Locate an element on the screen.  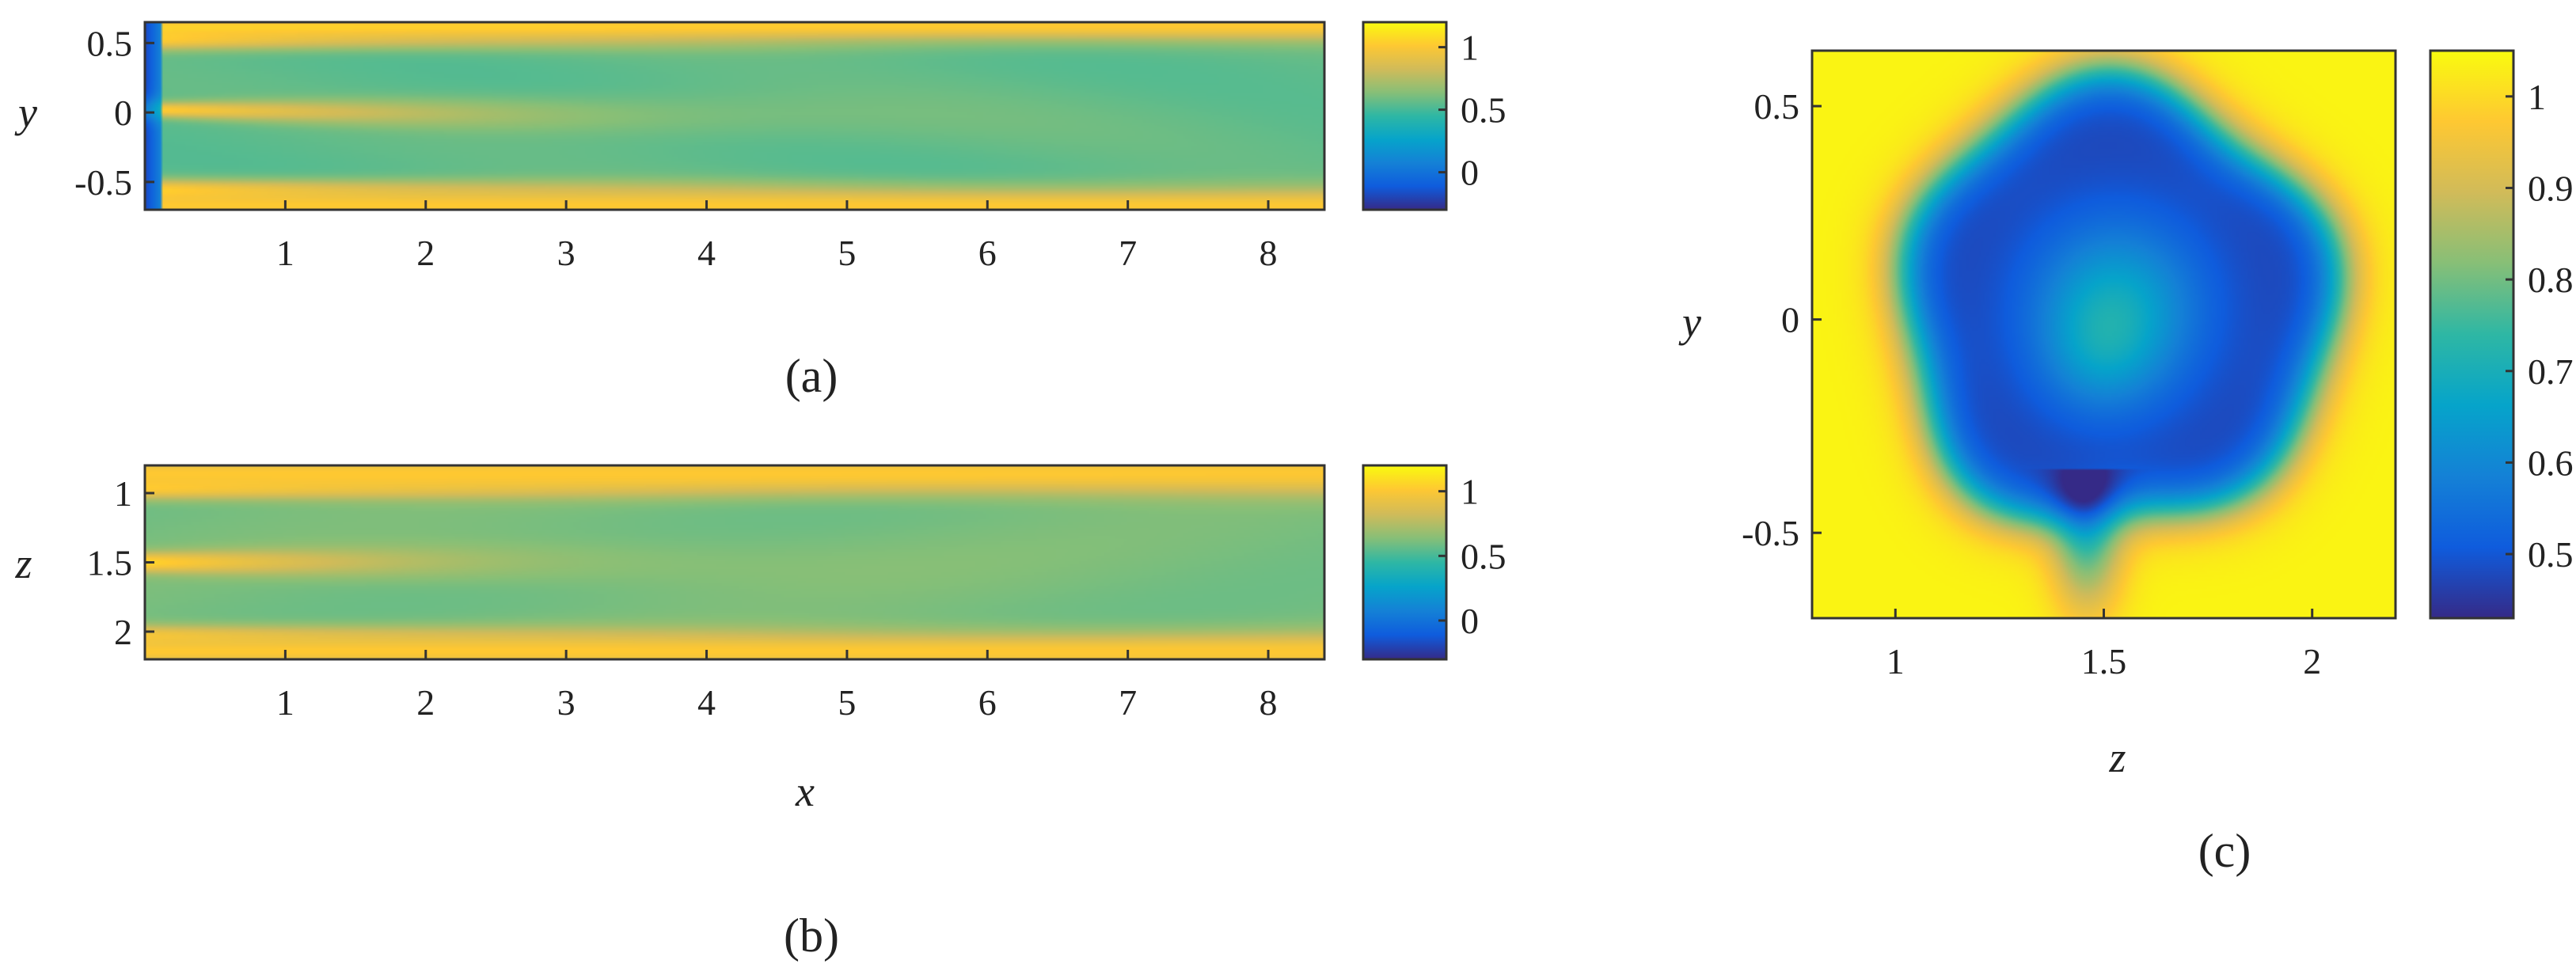
panel-a-heatmap is located at coordinates (734, 116).